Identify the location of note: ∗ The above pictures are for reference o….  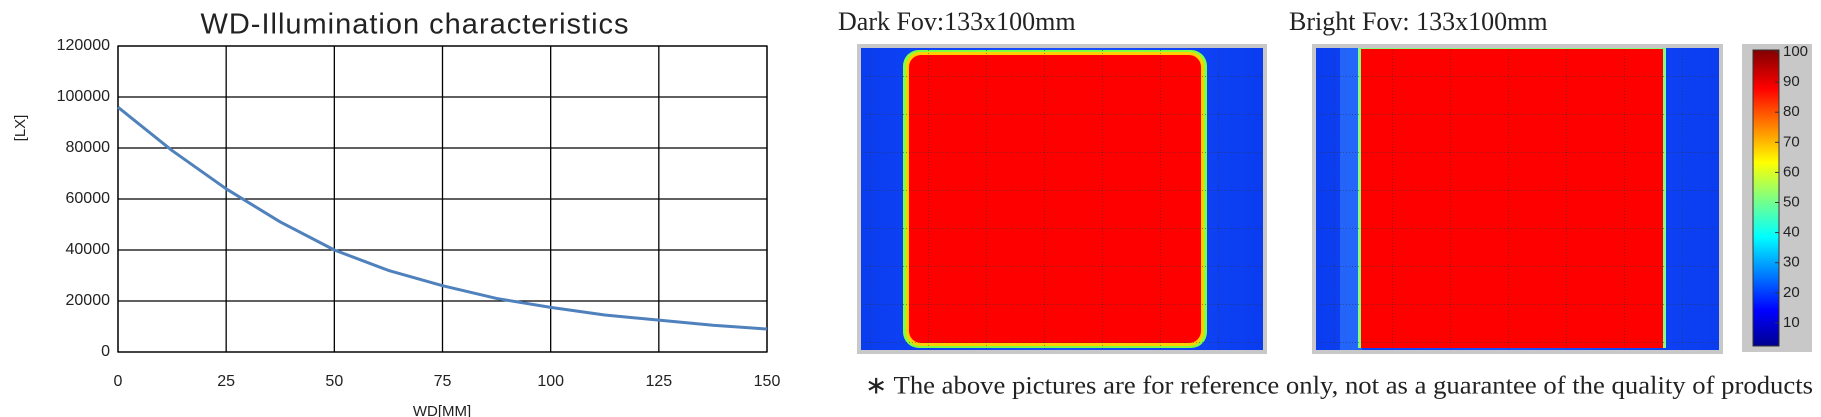
(1339, 386).